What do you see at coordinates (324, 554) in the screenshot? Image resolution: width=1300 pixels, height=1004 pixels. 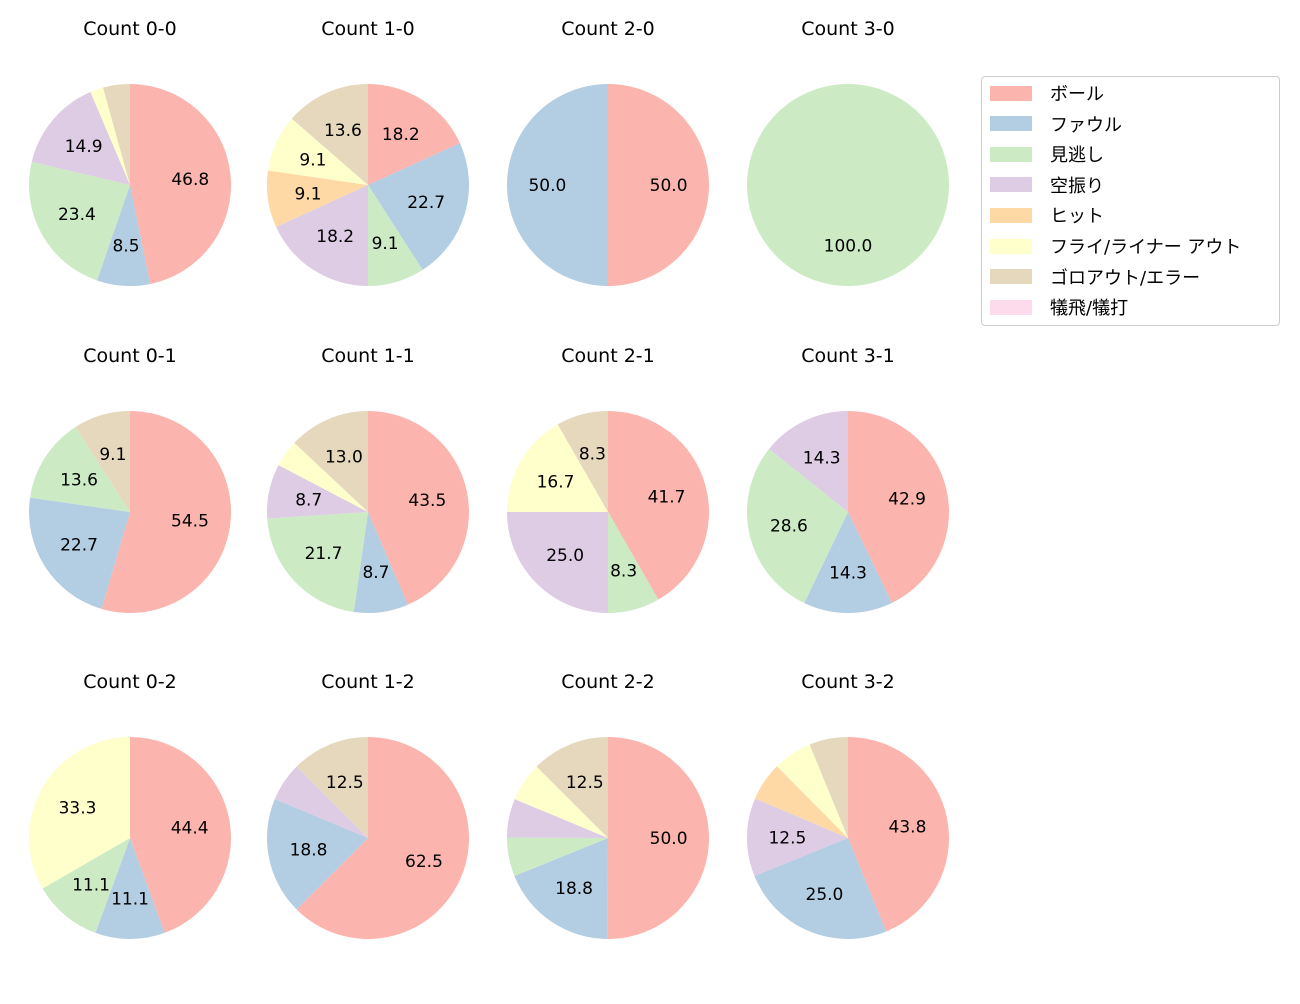 I see `slice-label: 21.7` at bounding box center [324, 554].